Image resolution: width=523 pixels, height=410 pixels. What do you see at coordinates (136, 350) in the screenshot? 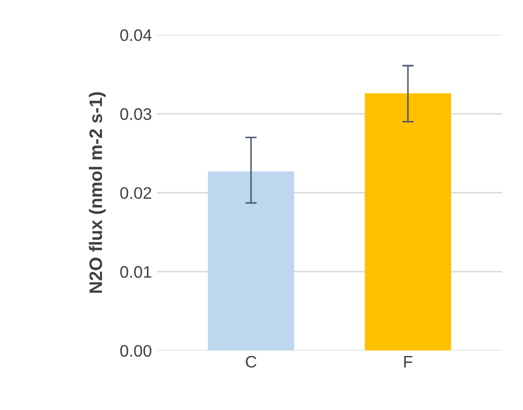
I see `y-tick-label: 0.00` at bounding box center [136, 350].